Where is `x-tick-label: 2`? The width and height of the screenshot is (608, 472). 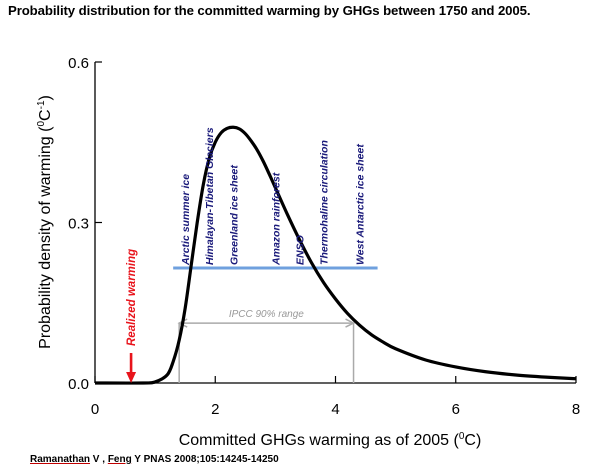 x-tick-label: 2 is located at coordinates (215, 409).